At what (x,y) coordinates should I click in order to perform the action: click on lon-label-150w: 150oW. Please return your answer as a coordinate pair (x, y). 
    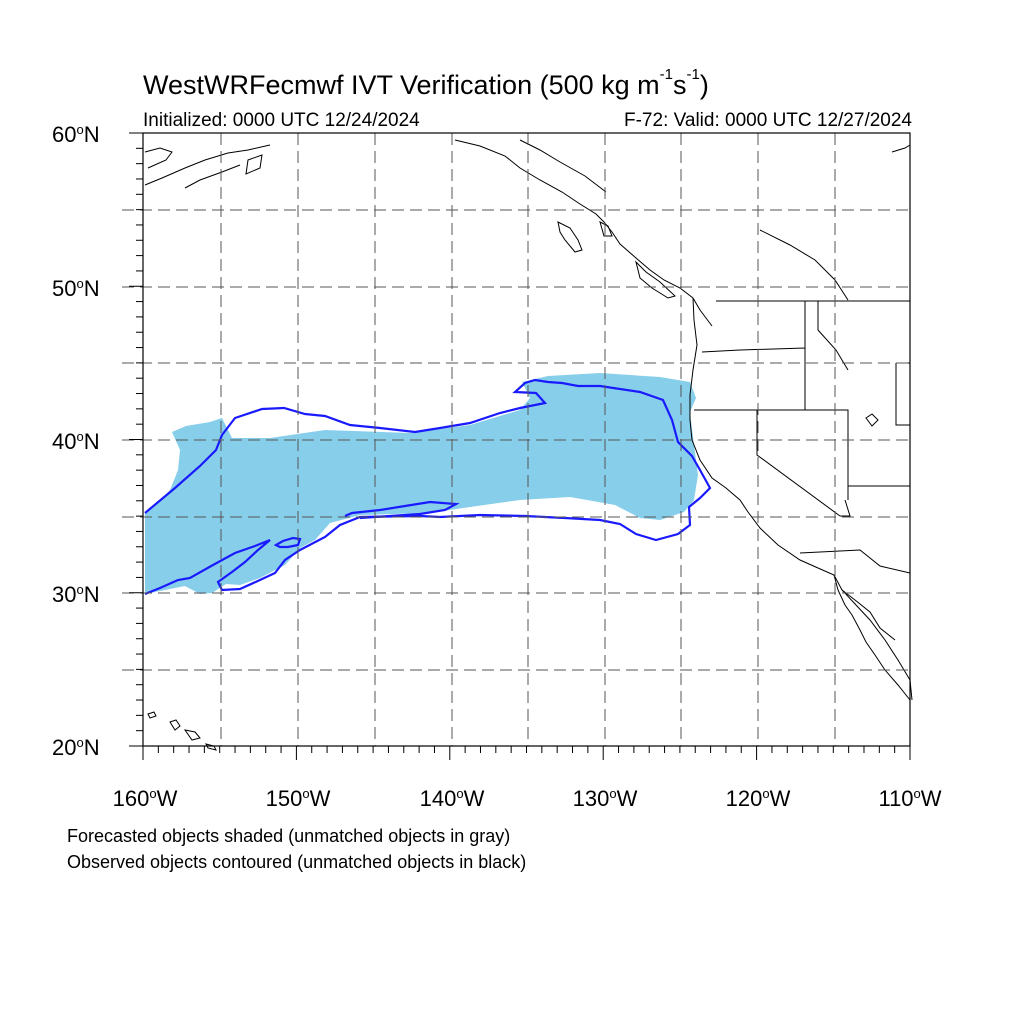
    Looking at the image, I should click on (298, 798).